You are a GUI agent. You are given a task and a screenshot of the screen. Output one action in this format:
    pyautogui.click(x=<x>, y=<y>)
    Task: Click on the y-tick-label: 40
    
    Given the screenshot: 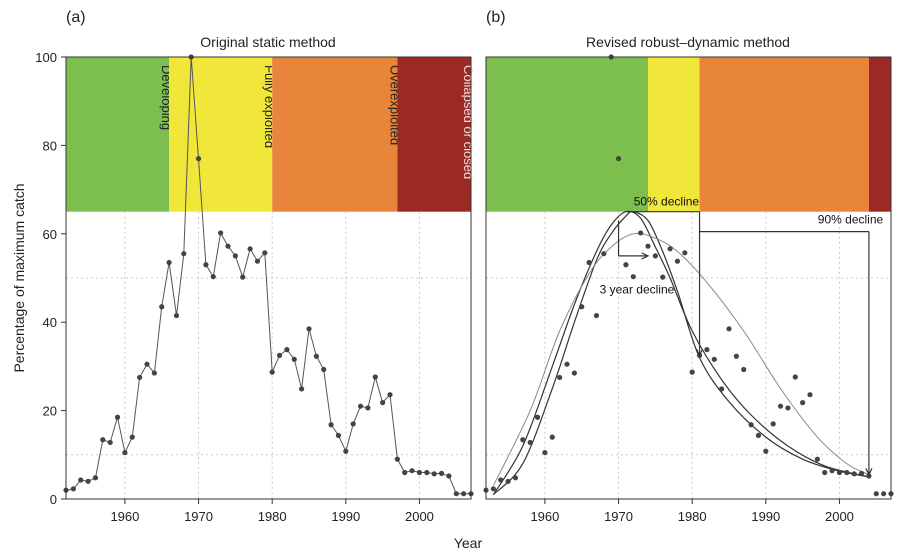 What is the action you would take?
    pyautogui.click(x=50, y=322)
    